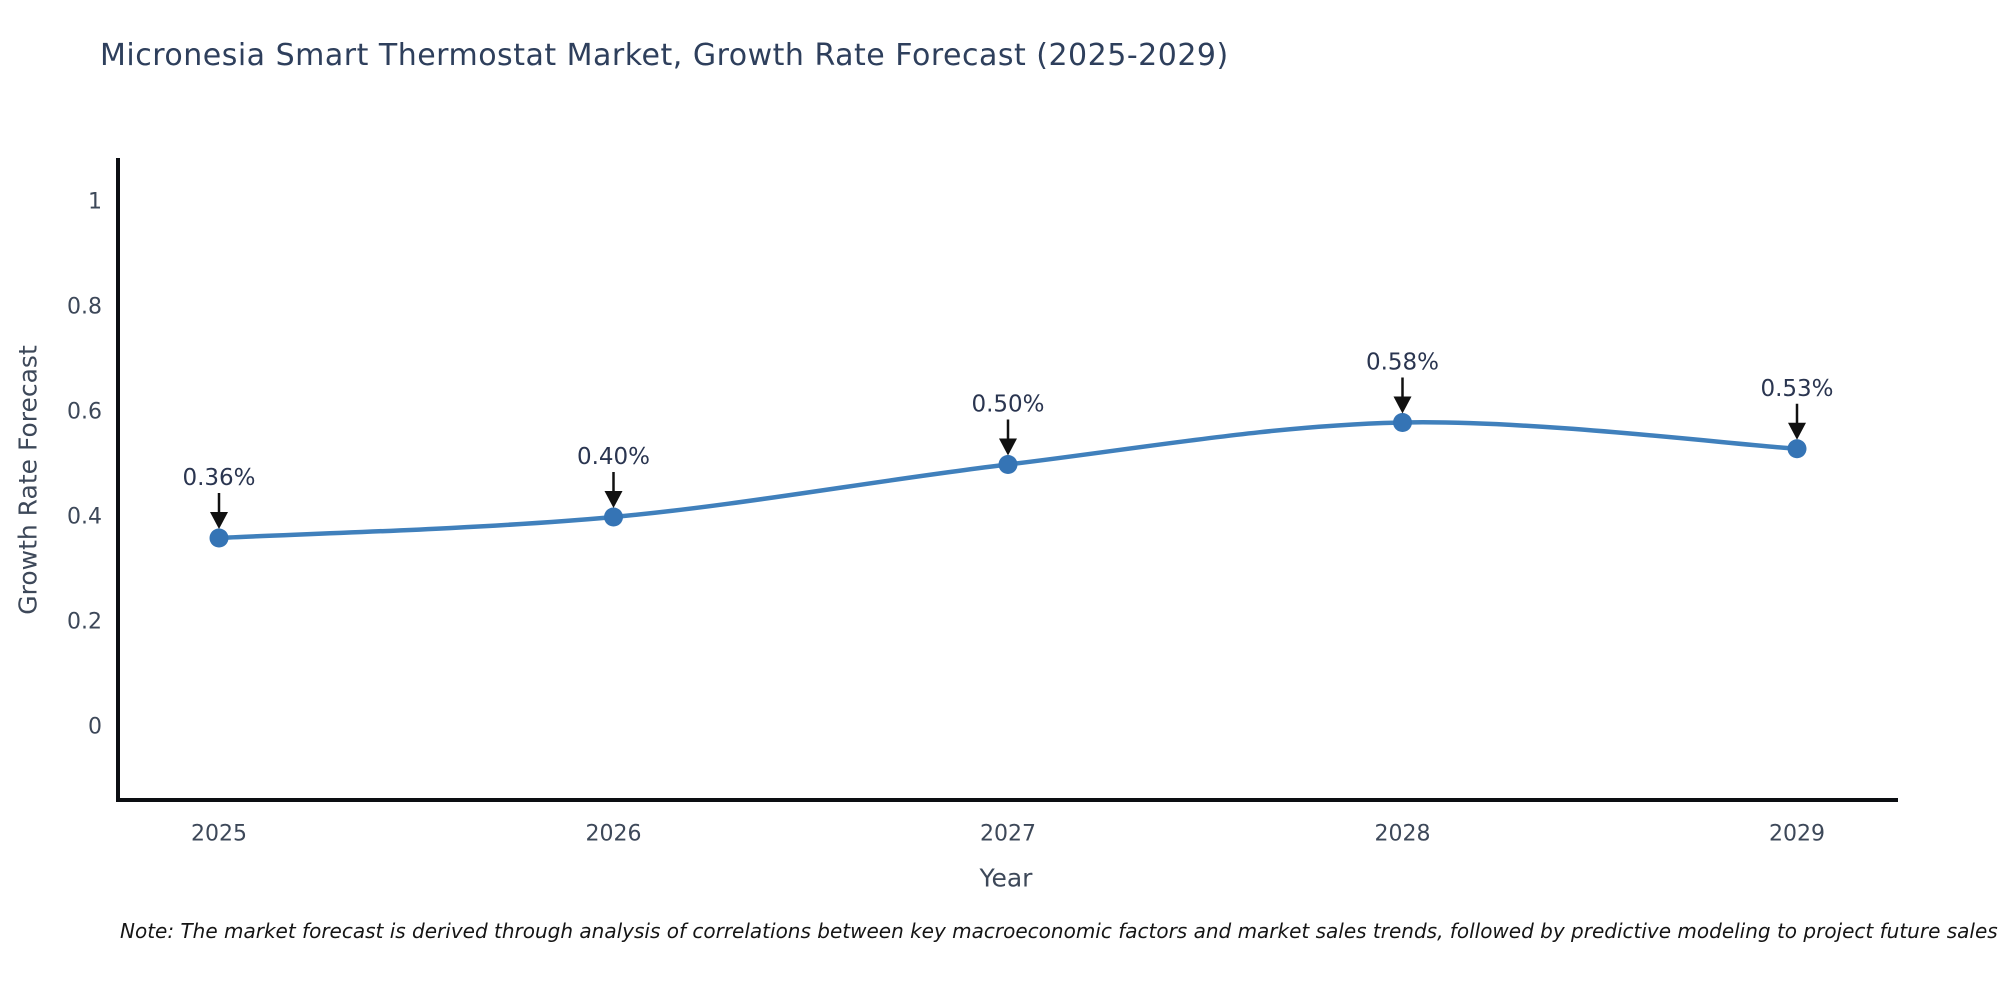  Describe the element at coordinates (219, 834) in the screenshot. I see `x-tick-label-2025: 2025` at that location.